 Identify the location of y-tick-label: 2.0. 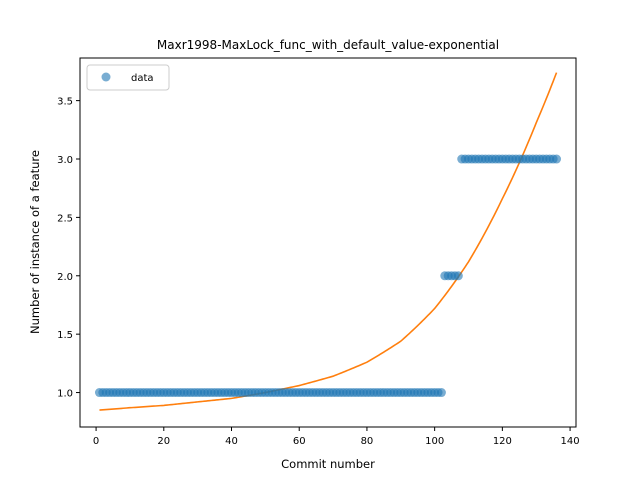
(65, 277).